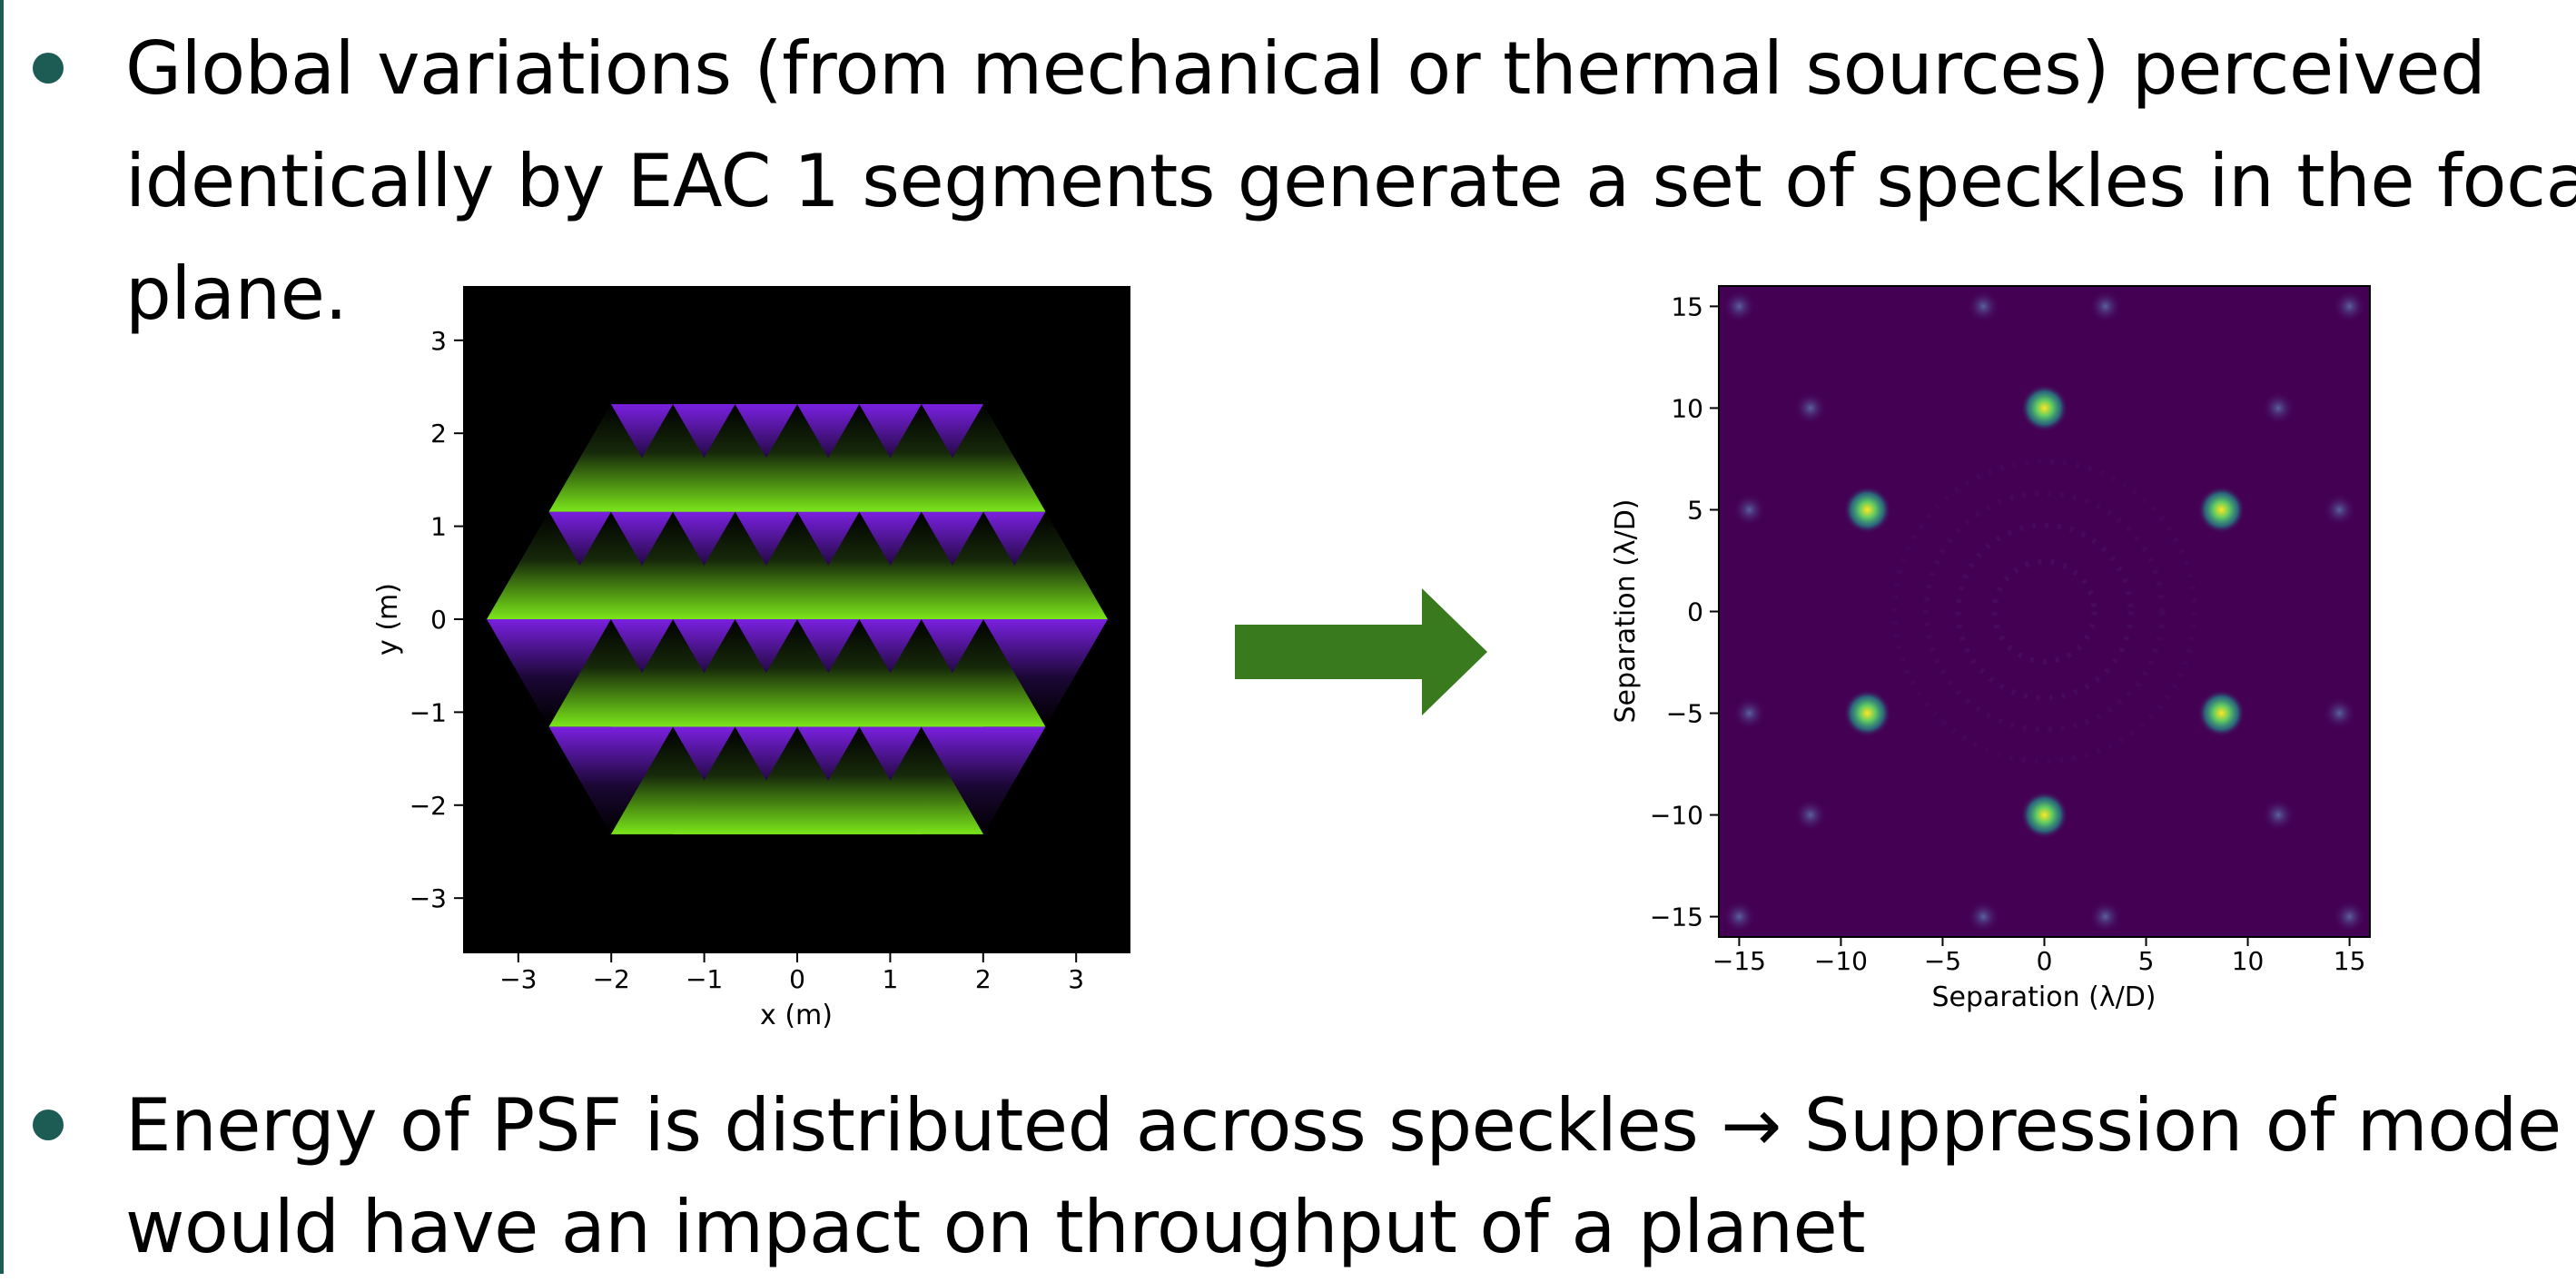  I want to click on psf-interference-pattern, so click(2044, 611).